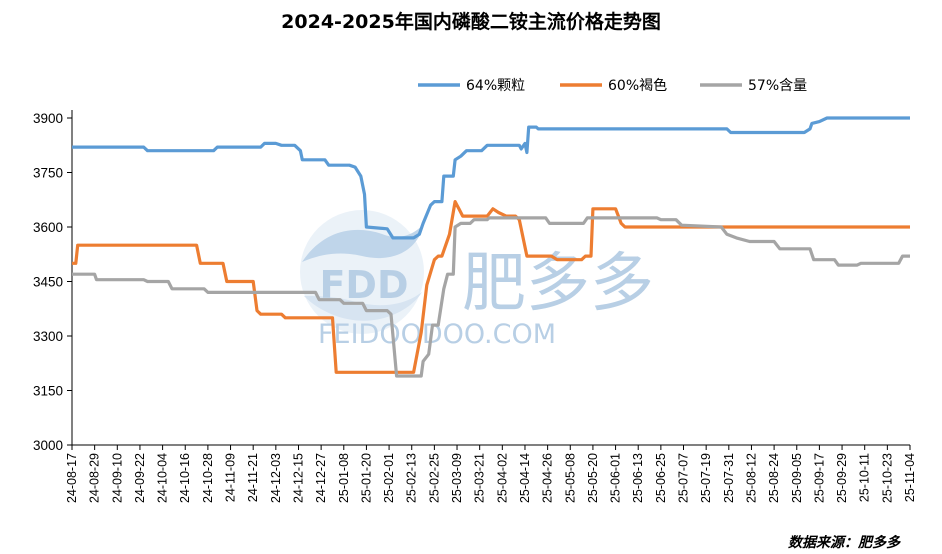 Image resolution: width=942 pixels, height=554 pixels. I want to click on x-tick-label: 25-04-14, so click(525, 478).